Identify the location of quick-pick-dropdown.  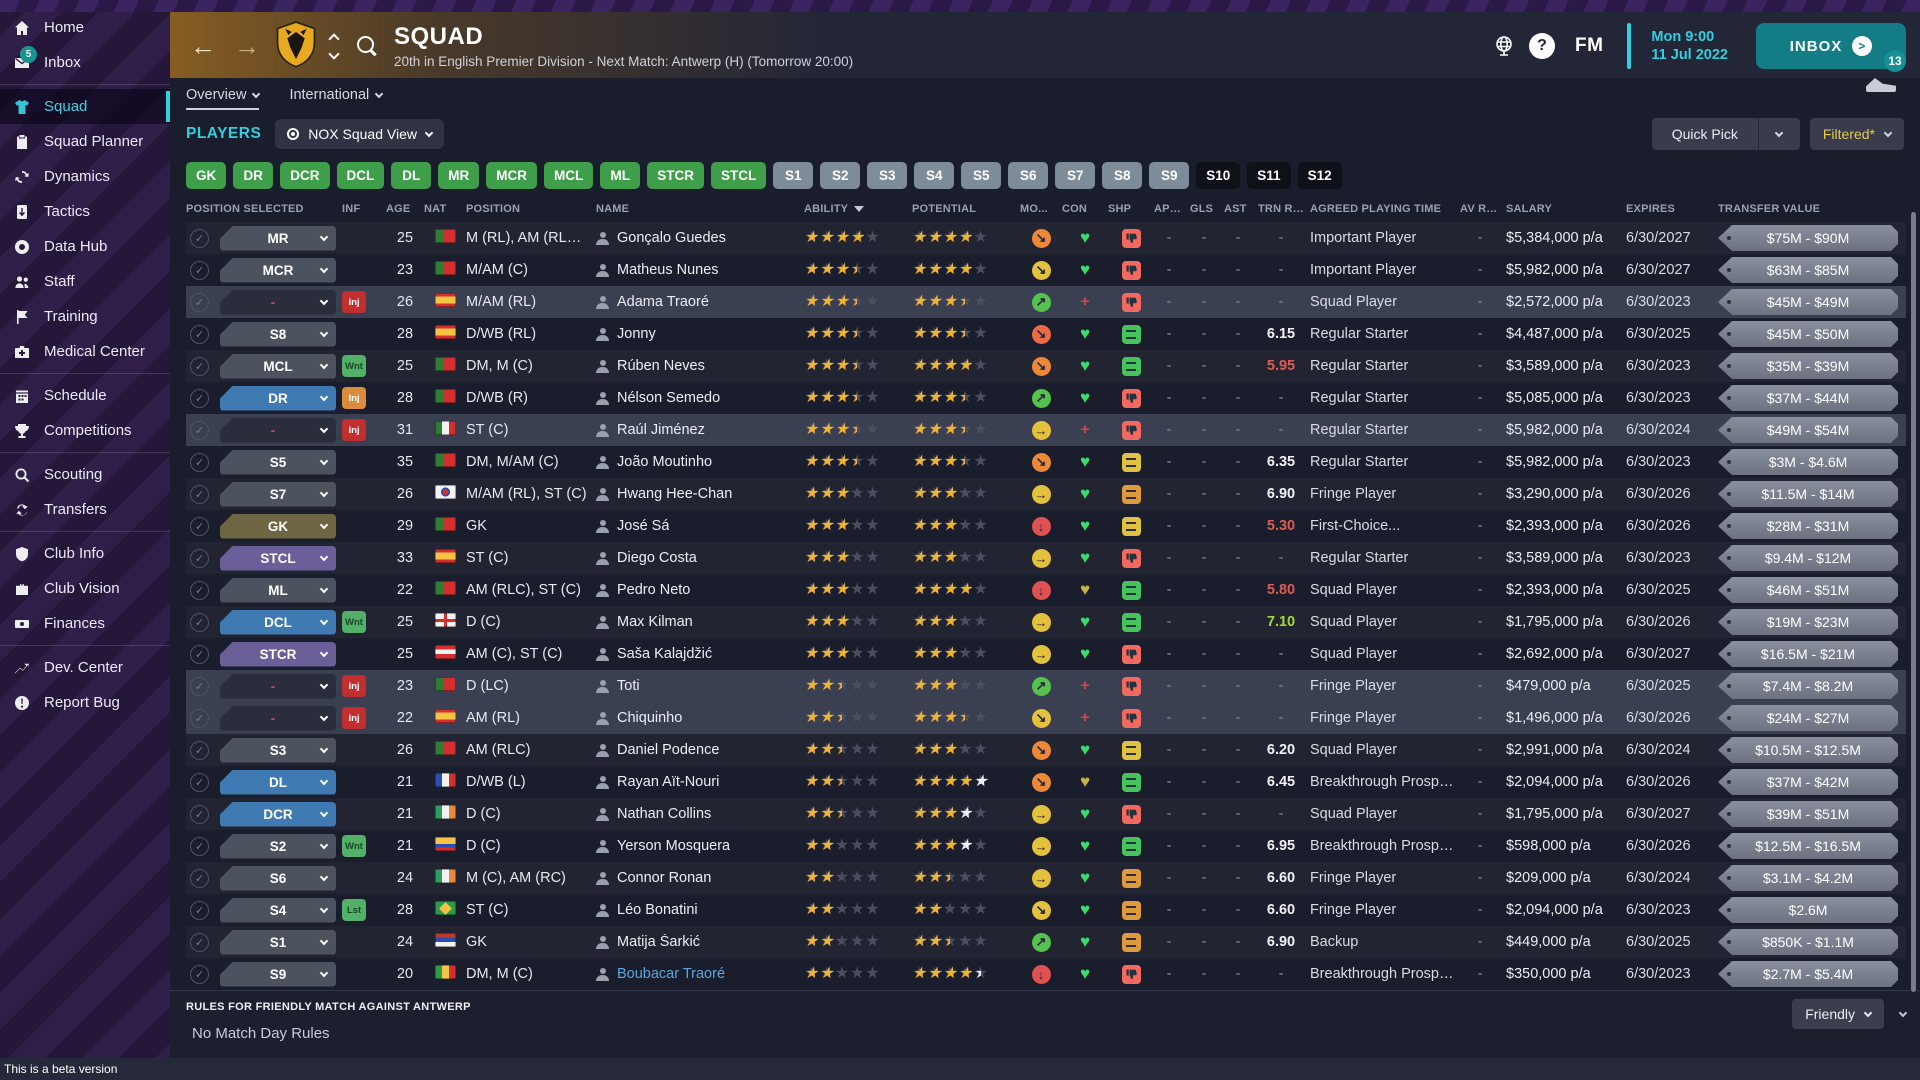
(1778, 134).